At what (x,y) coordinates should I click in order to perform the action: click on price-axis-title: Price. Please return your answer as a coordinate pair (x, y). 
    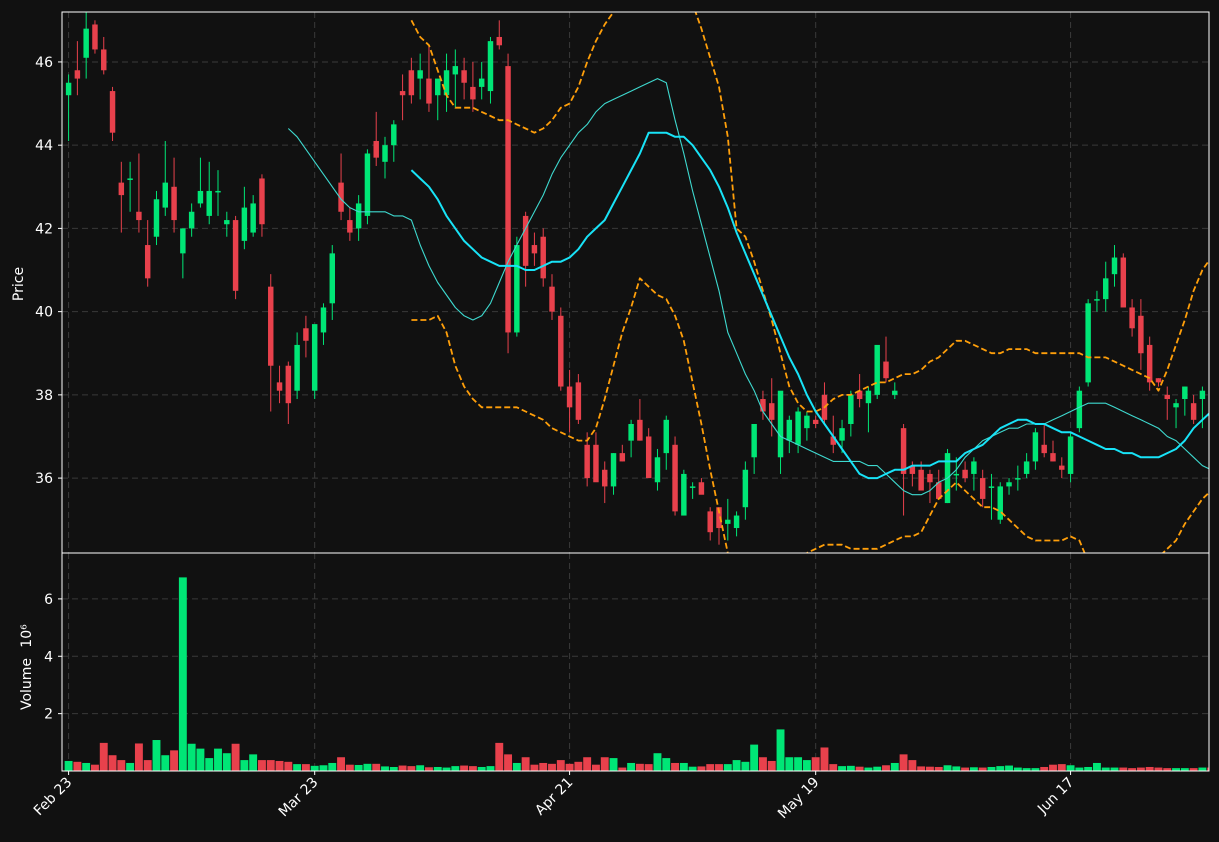
    Looking at the image, I should click on (19, 284).